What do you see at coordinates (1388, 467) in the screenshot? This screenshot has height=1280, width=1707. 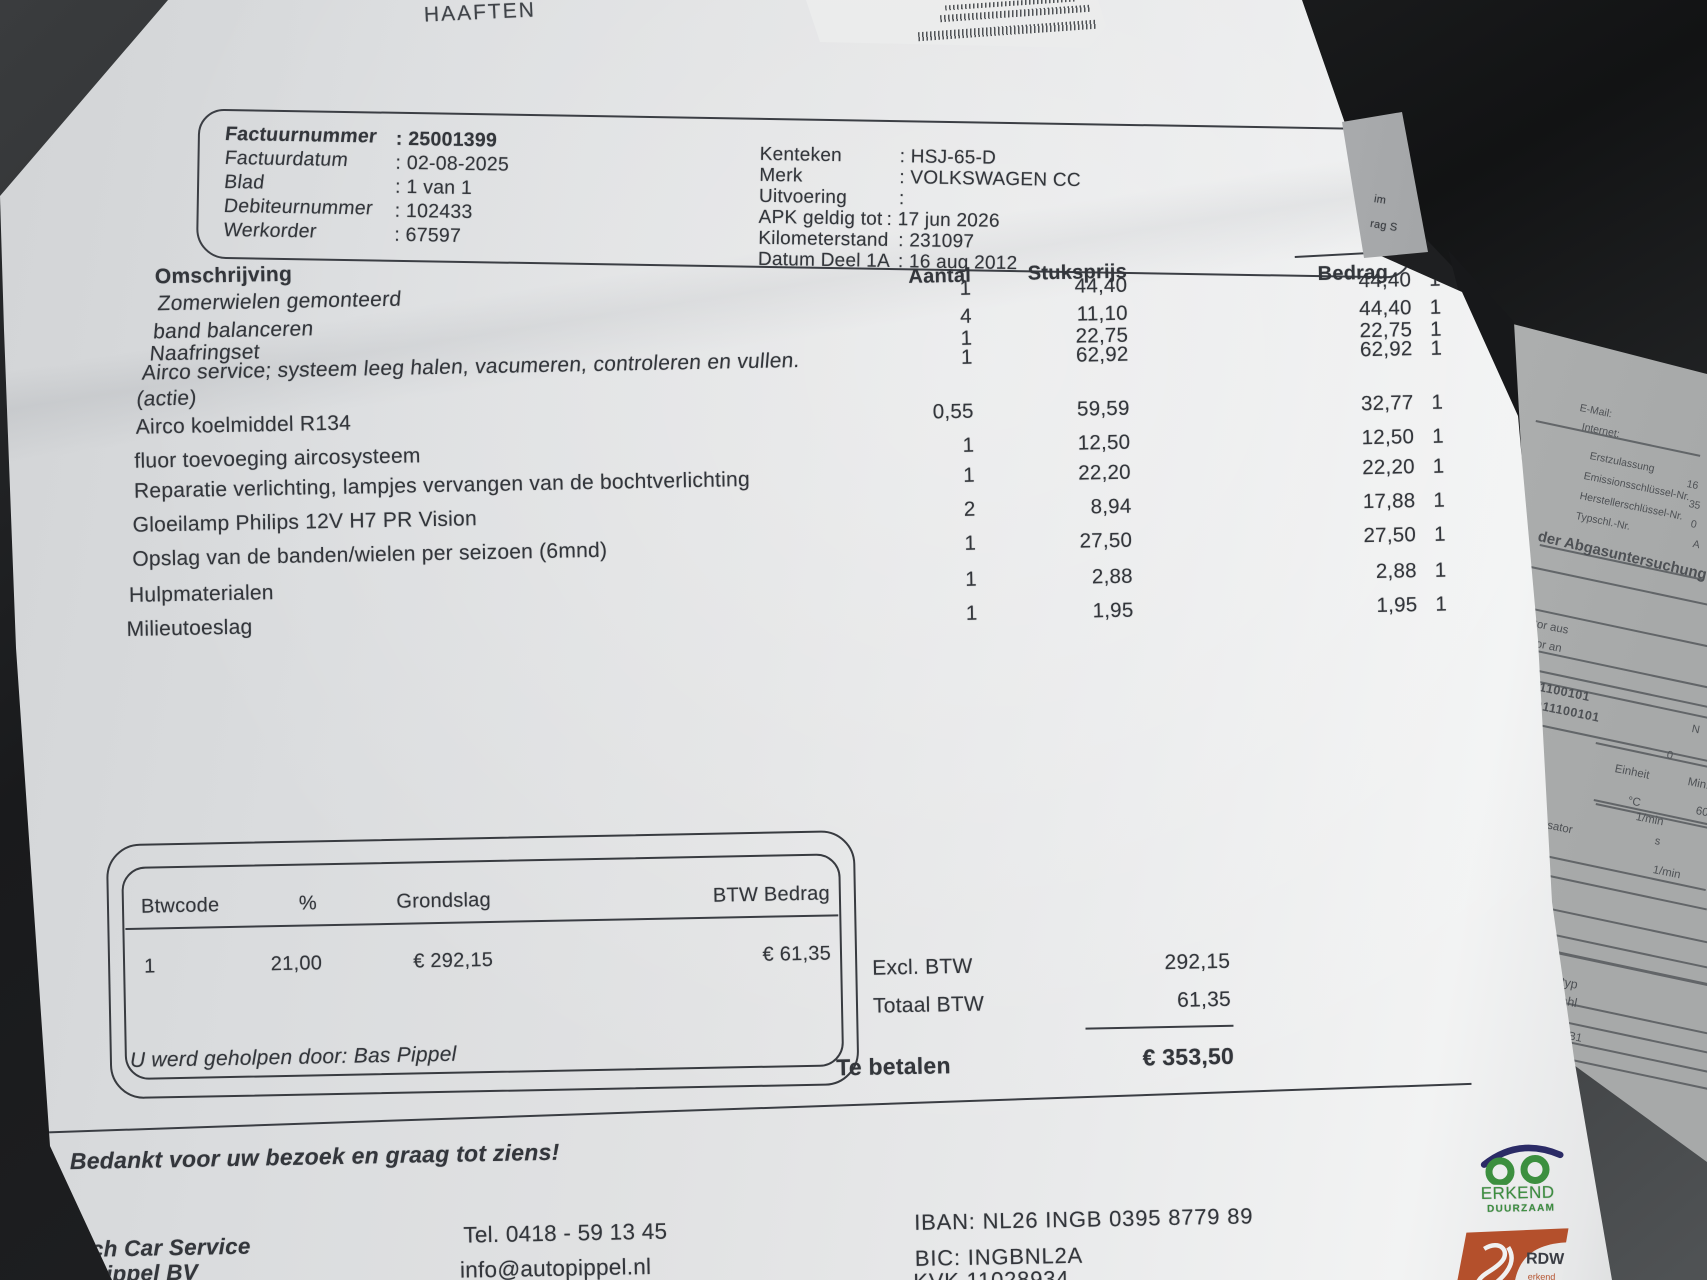 I see `item-amount: 22,20` at bounding box center [1388, 467].